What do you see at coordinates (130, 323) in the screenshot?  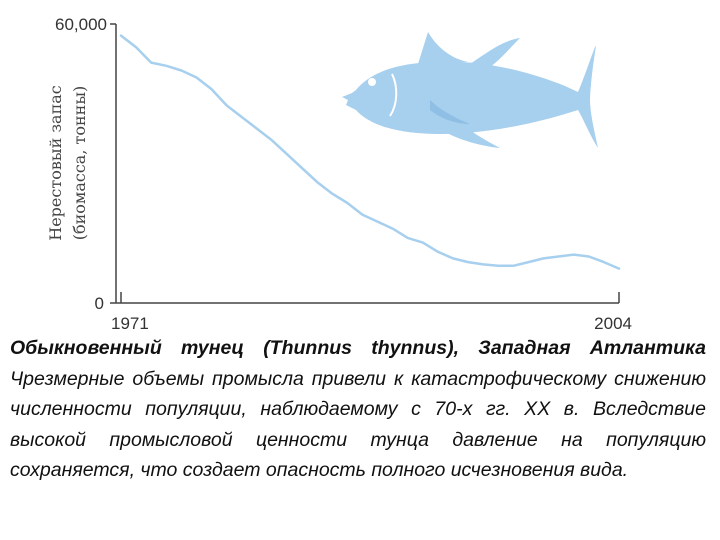 I see `x-tick-label-start: 1971` at bounding box center [130, 323].